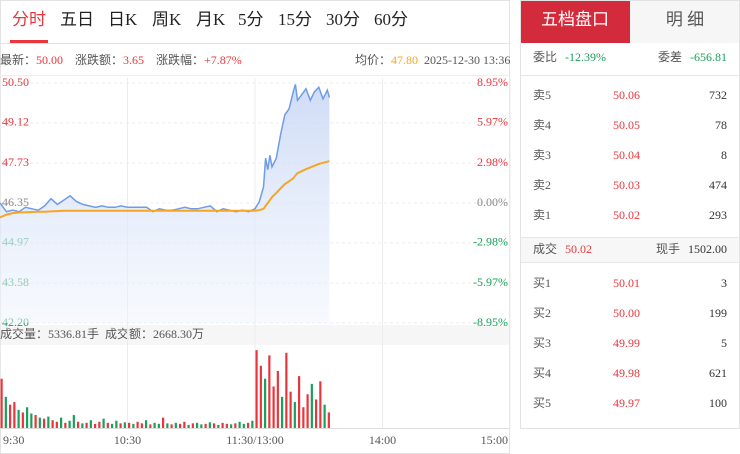  Describe the element at coordinates (15, 82) in the screenshot. I see `y-tick-label: 50.50` at that location.